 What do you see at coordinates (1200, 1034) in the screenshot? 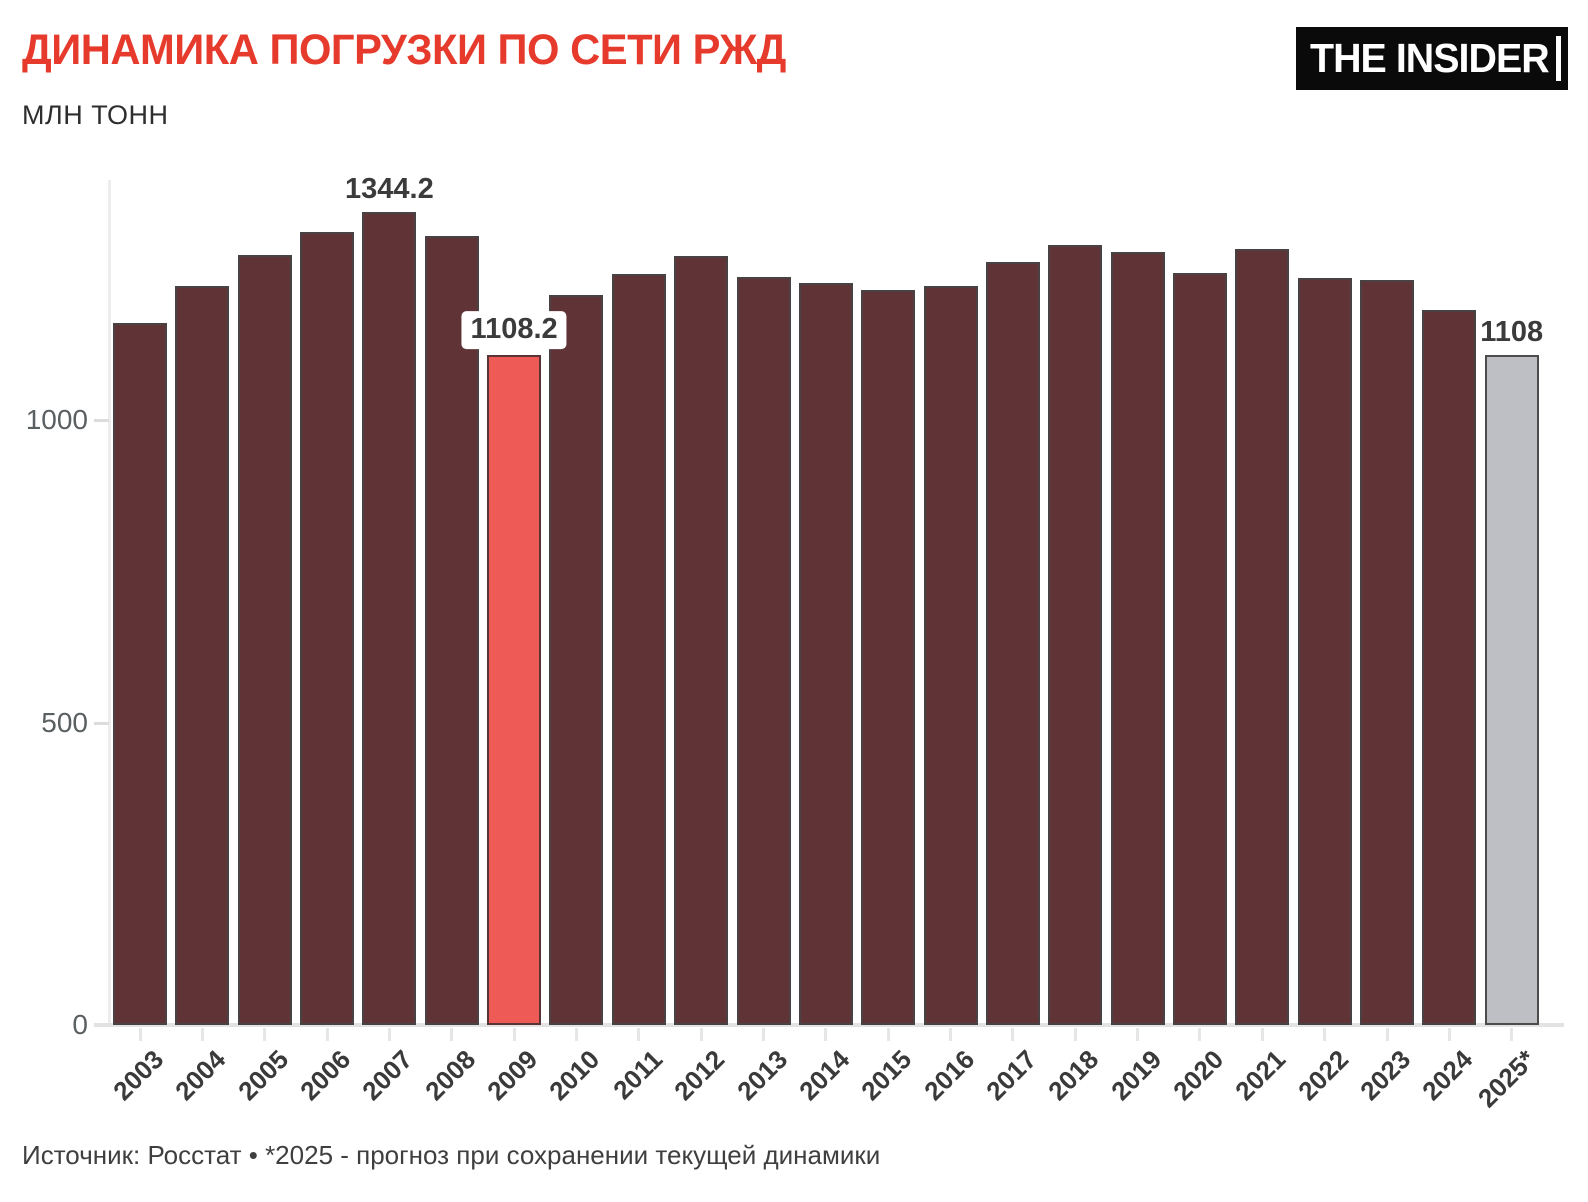
I see `x-tick-mark-2020` at bounding box center [1200, 1034].